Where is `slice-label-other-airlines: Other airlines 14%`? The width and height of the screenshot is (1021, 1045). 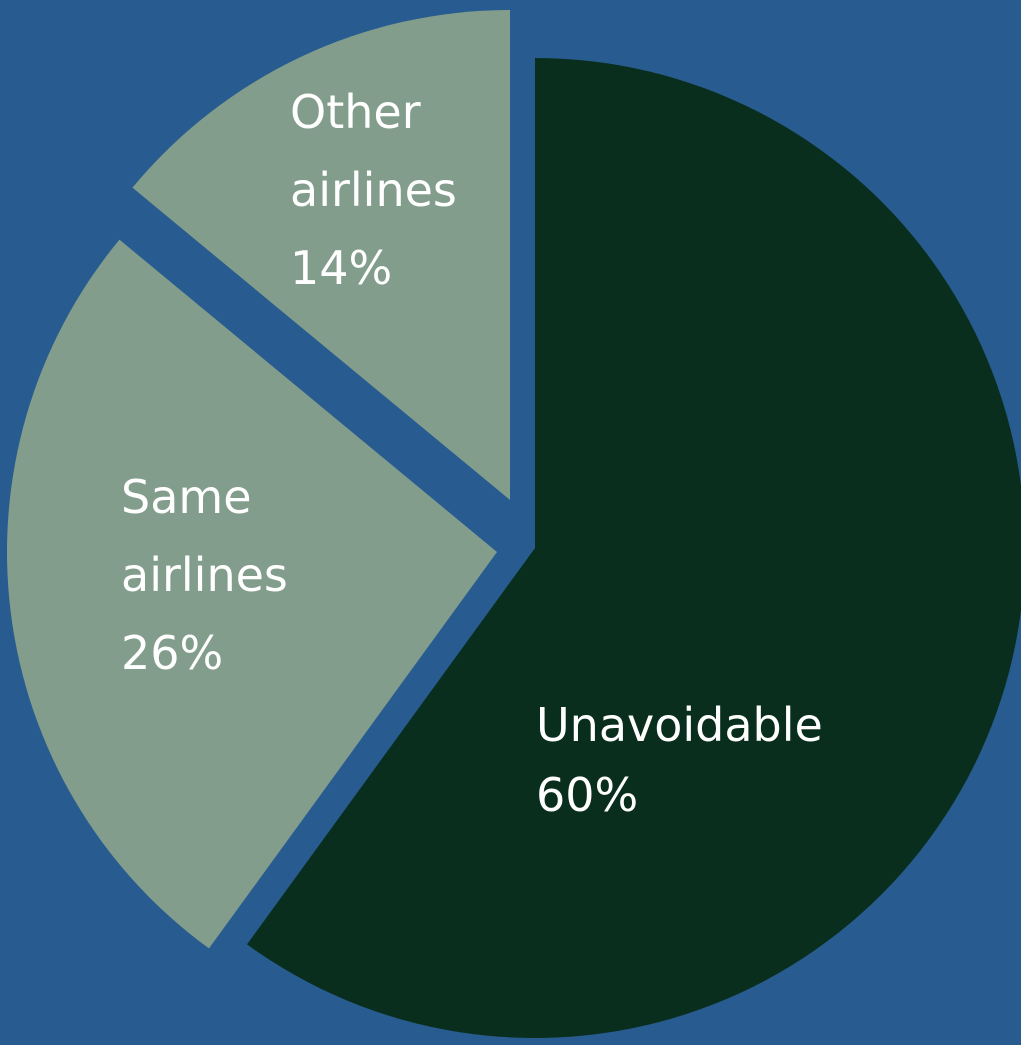 slice-label-other-airlines: Other airlines 14% is located at coordinates (381, 190).